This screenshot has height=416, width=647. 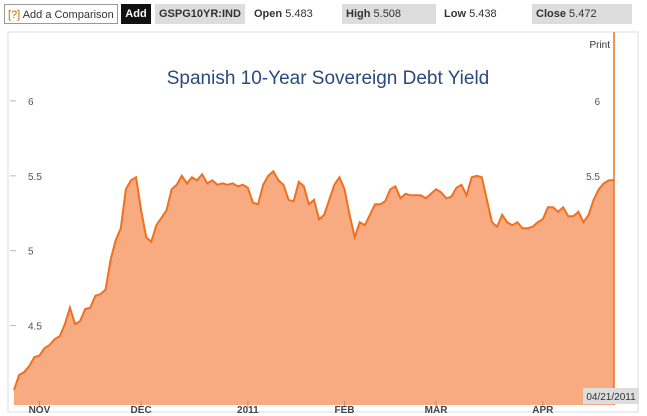 I want to click on low-label: Low, so click(x=455, y=14).